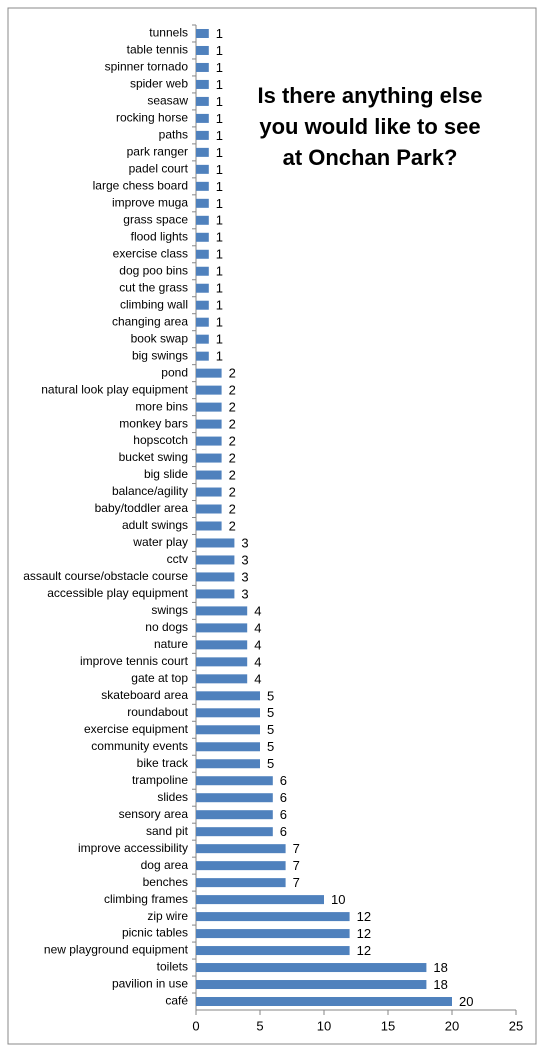 The height and width of the screenshot is (1050, 543). Describe the element at coordinates (163, 763) in the screenshot. I see `y-tick-label: bike track` at that location.